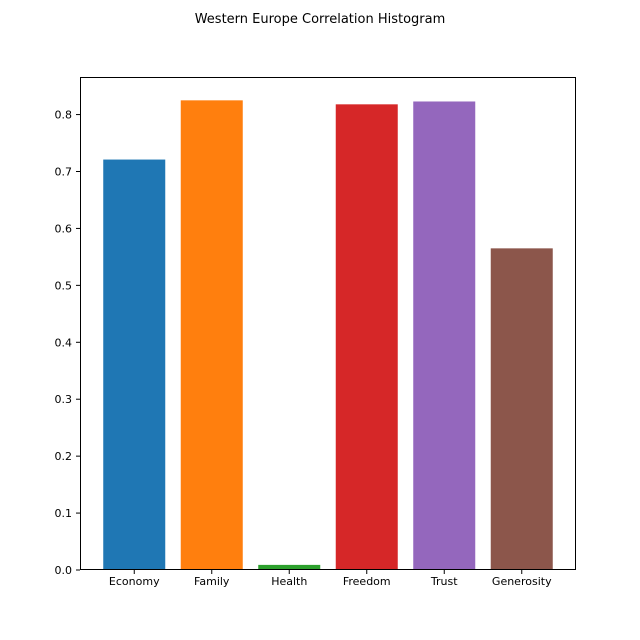  I want to click on y-tick-label: 0.5, so click(64, 285).